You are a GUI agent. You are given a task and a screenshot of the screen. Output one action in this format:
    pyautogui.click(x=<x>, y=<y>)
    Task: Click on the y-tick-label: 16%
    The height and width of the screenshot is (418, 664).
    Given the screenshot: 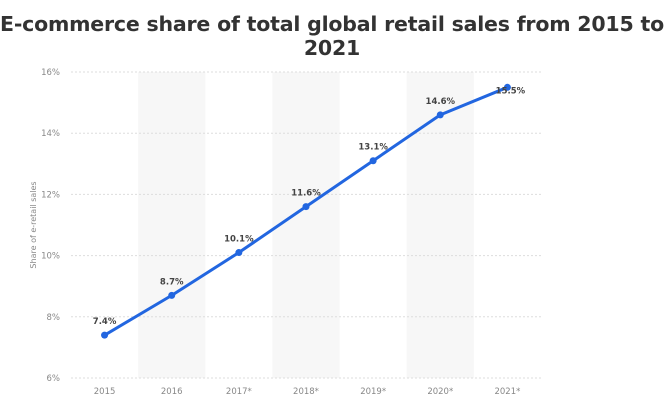 What is the action you would take?
    pyautogui.click(x=50, y=73)
    